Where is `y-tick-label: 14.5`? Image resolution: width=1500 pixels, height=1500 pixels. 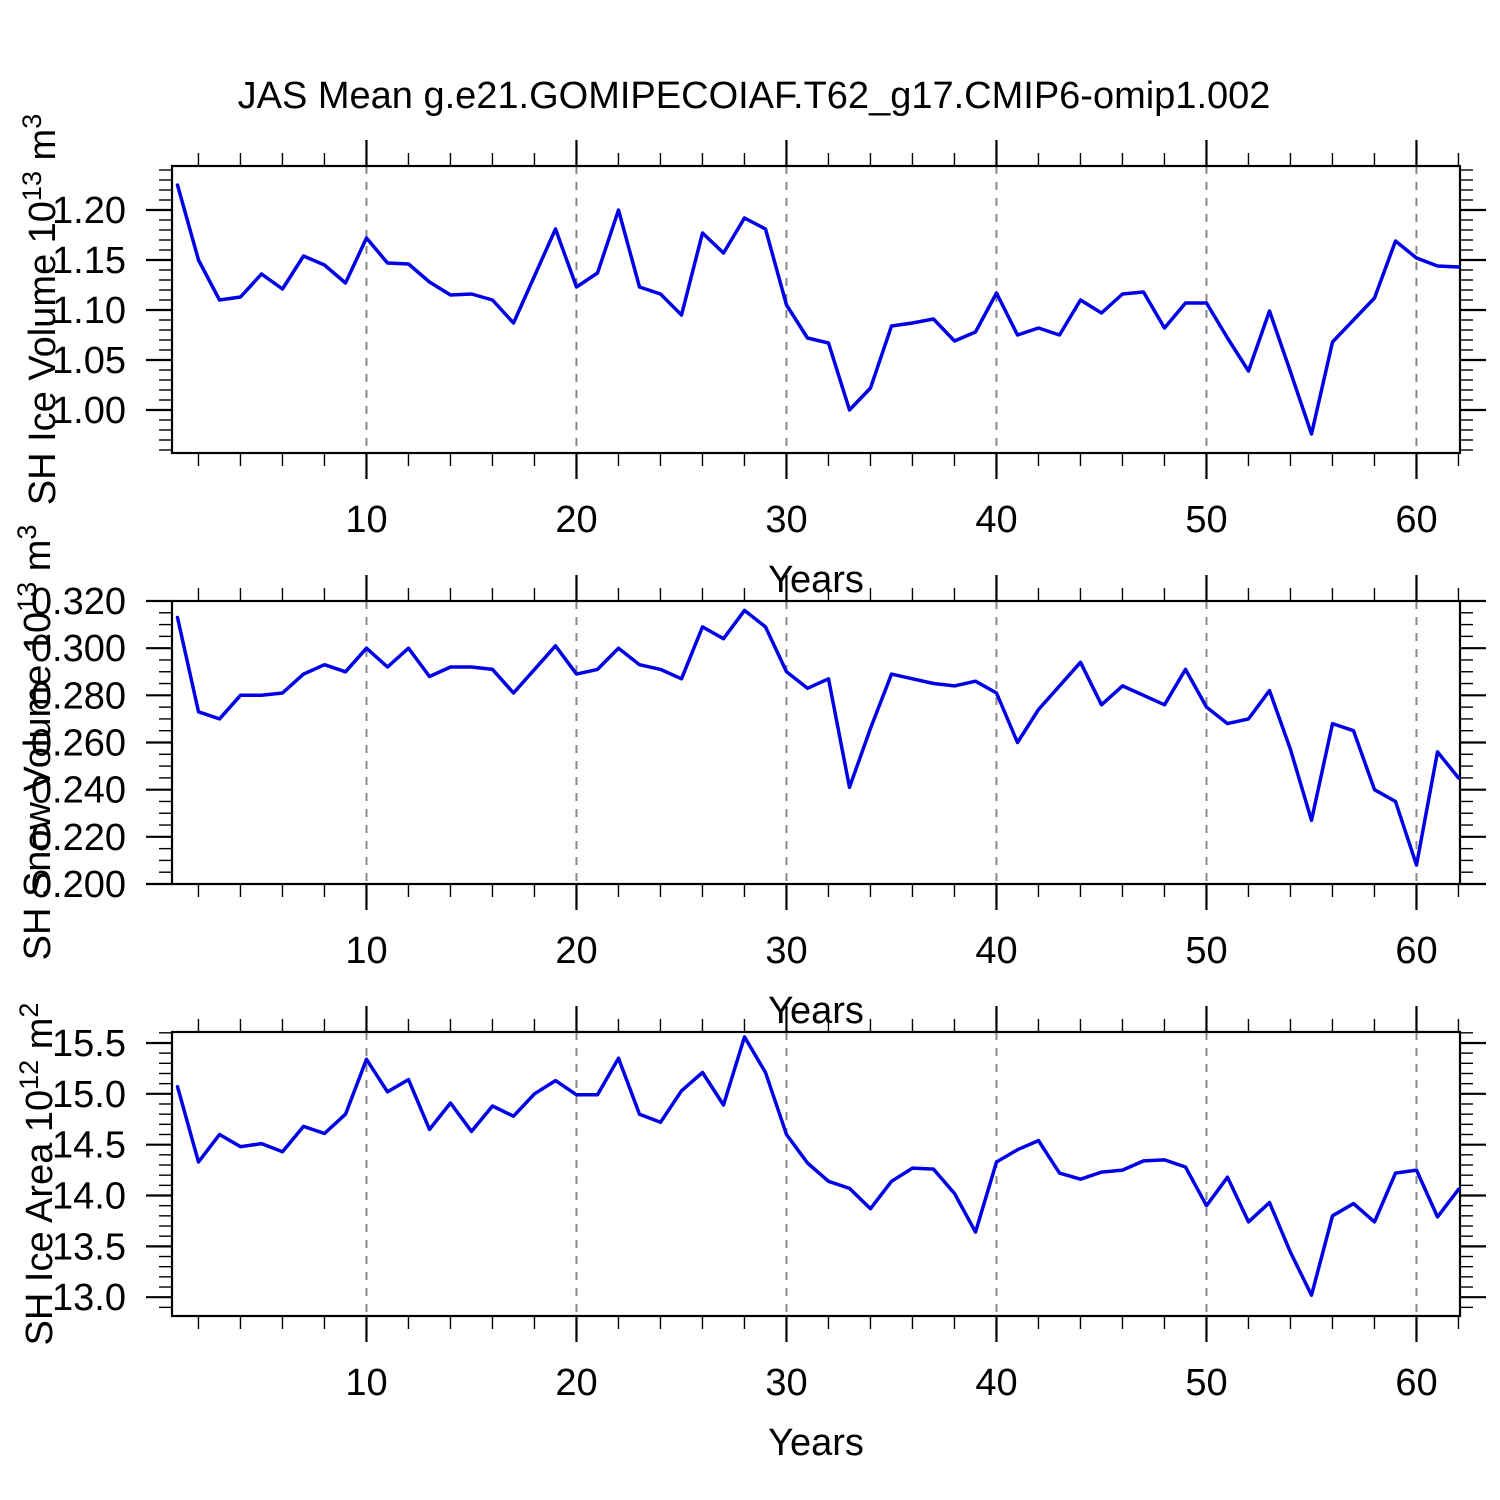
y-tick-label: 14.5 is located at coordinates (89, 1146).